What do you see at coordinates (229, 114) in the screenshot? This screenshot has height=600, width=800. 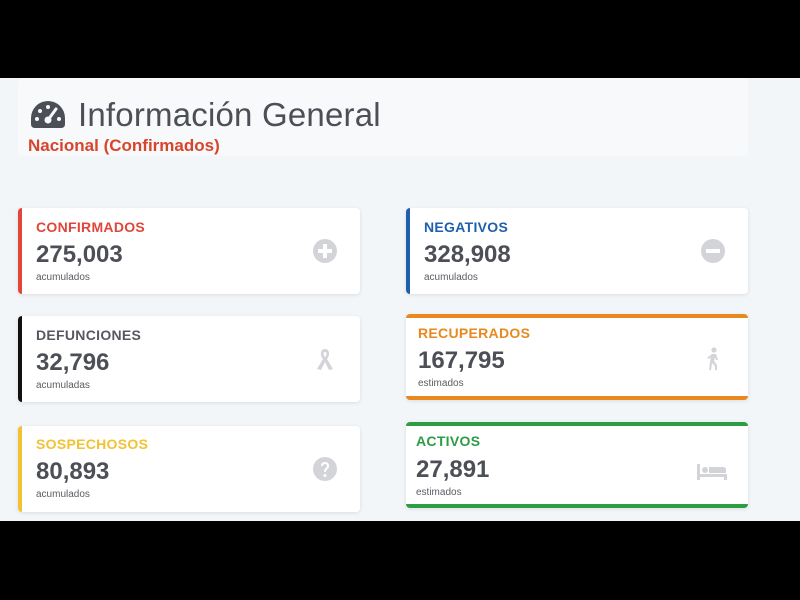 I see `page-title: Información General` at bounding box center [229, 114].